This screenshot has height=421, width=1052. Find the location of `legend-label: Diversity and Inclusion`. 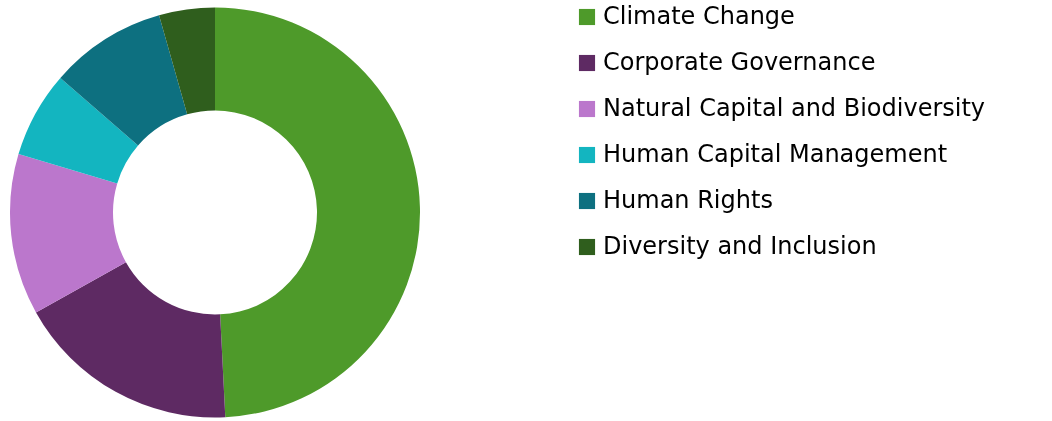

legend-label: Diversity and Inclusion is located at coordinates (740, 246).